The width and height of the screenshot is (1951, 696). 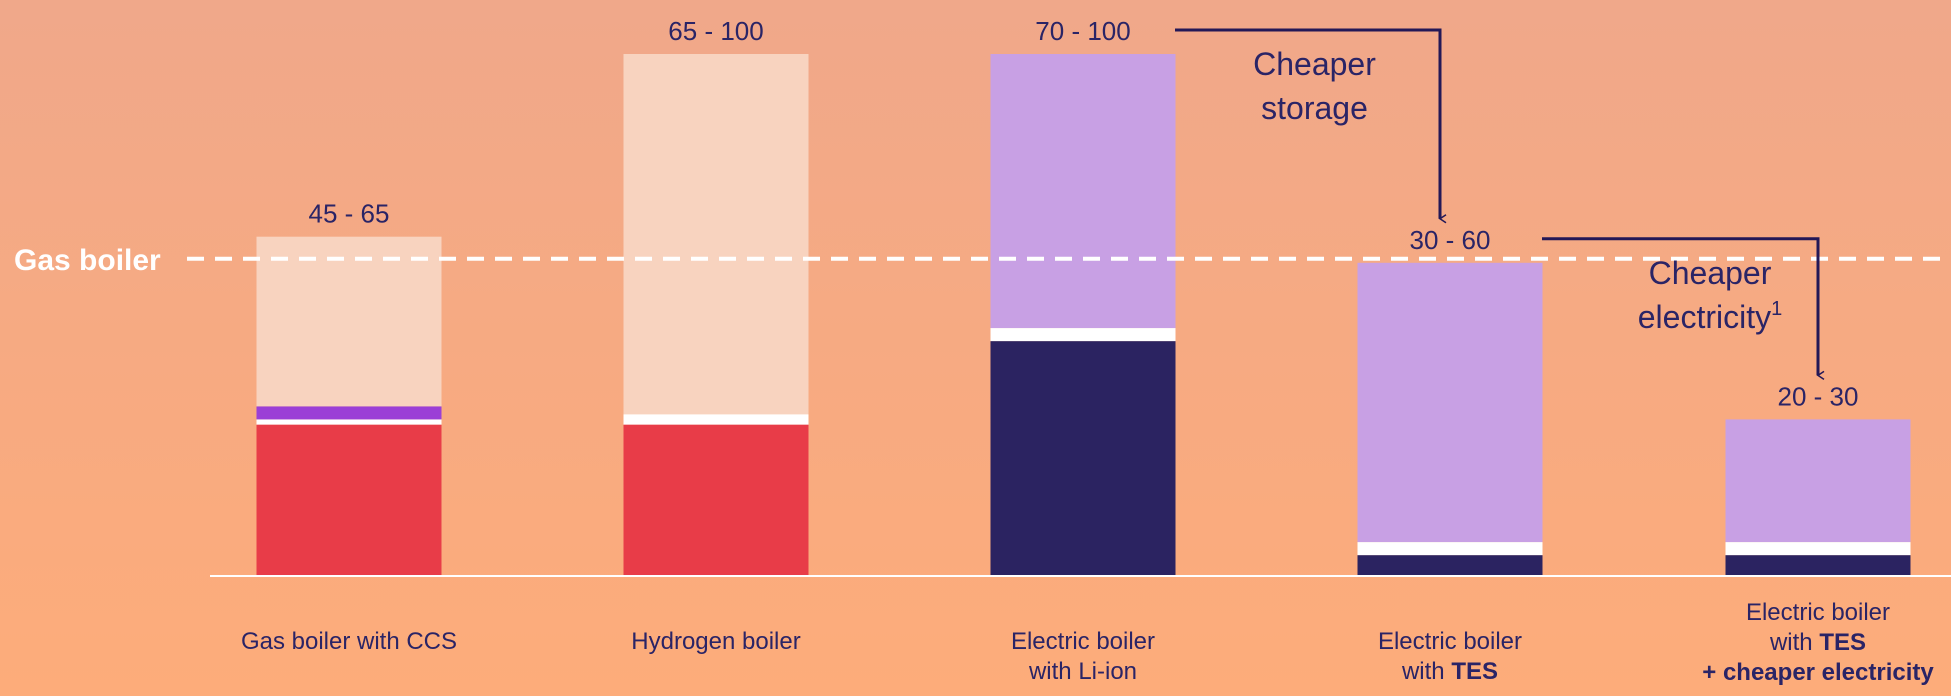 What do you see at coordinates (715, 31) in the screenshot?
I see `range-label-2: 65 - 100` at bounding box center [715, 31].